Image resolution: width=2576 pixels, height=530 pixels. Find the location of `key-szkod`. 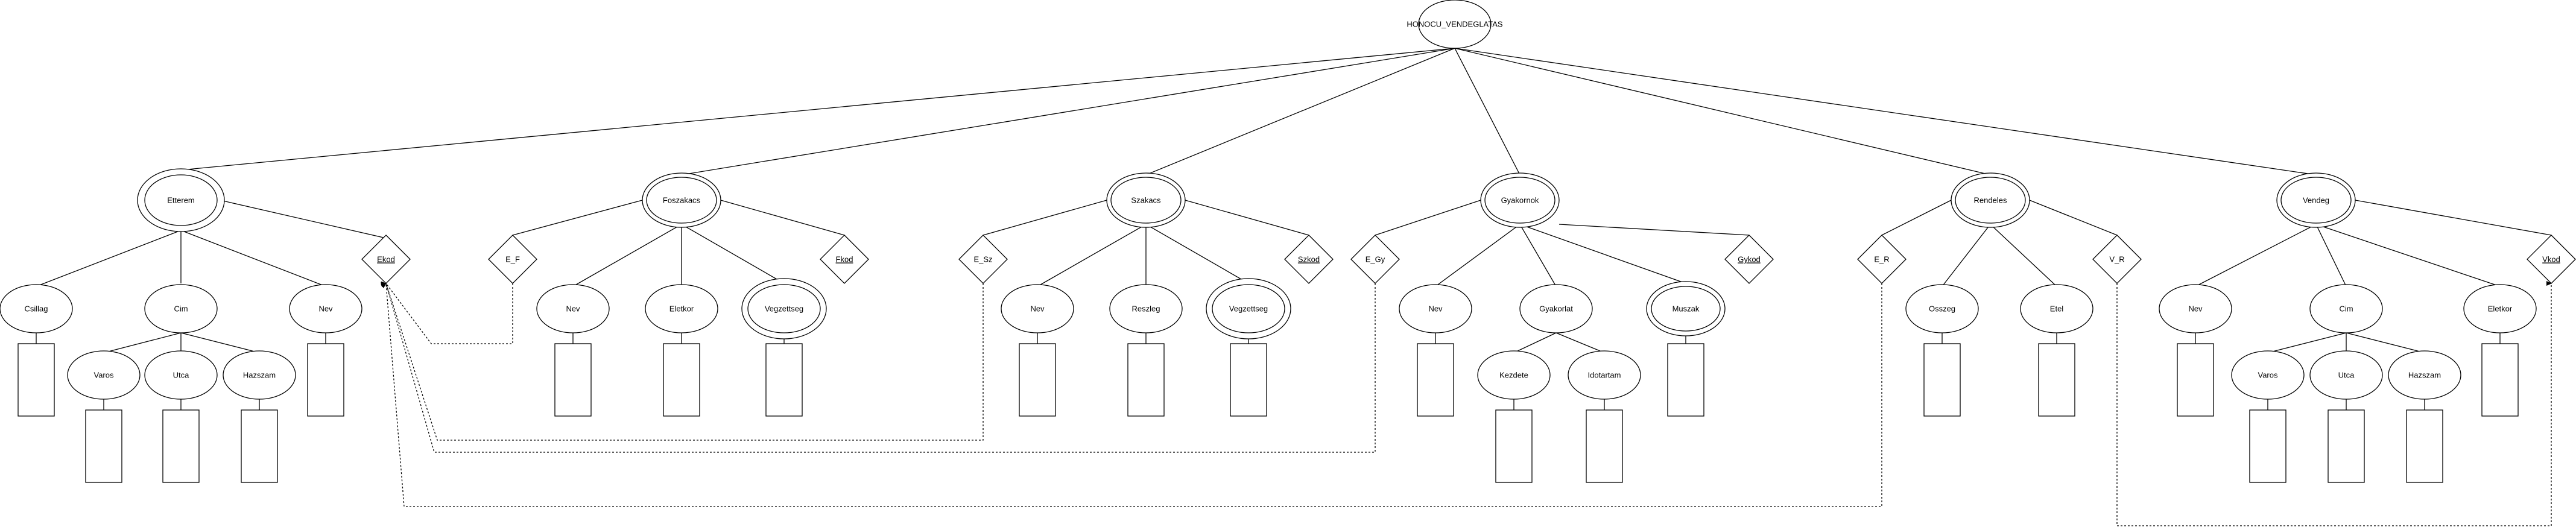

key-szkod is located at coordinates (1309, 259).